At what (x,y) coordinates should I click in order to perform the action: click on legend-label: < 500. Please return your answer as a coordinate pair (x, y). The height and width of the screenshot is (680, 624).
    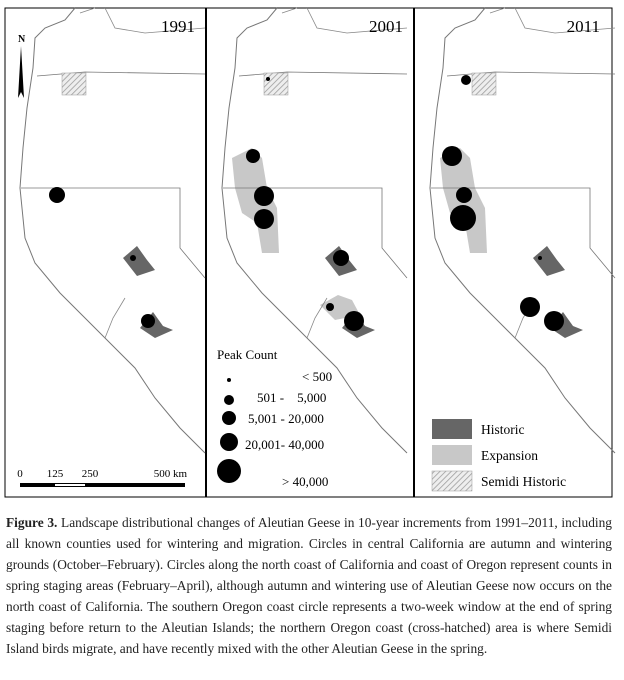
    Looking at the image, I should click on (317, 376).